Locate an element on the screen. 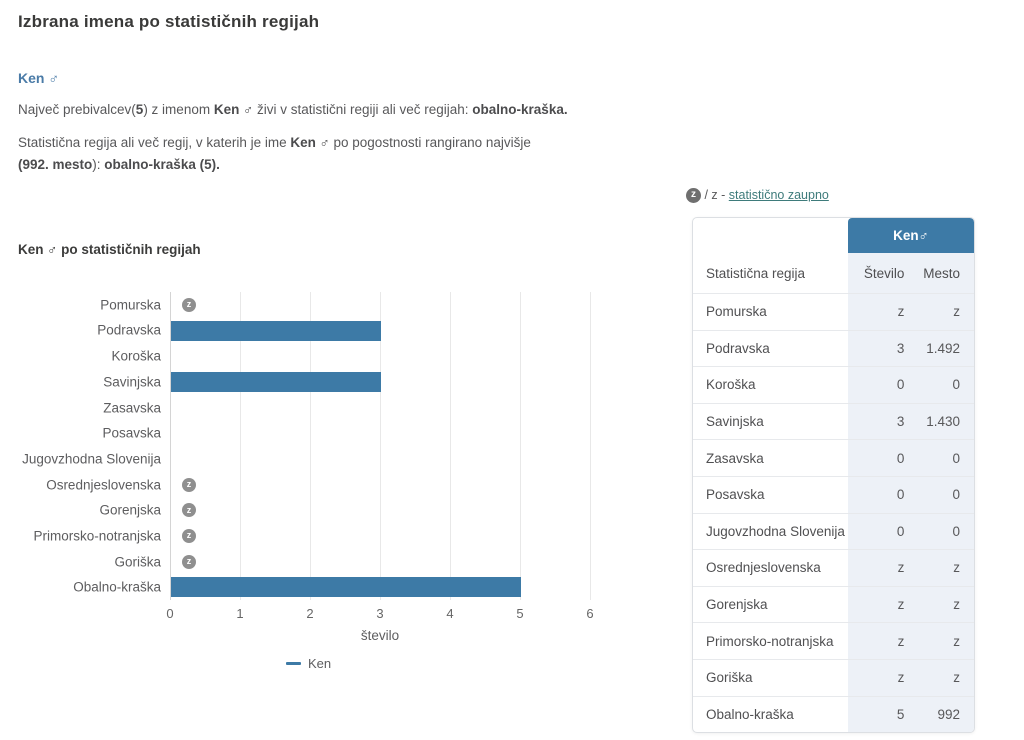 This screenshot has height=740, width=1024. col-header-mesto: Mesto is located at coordinates (945, 273).